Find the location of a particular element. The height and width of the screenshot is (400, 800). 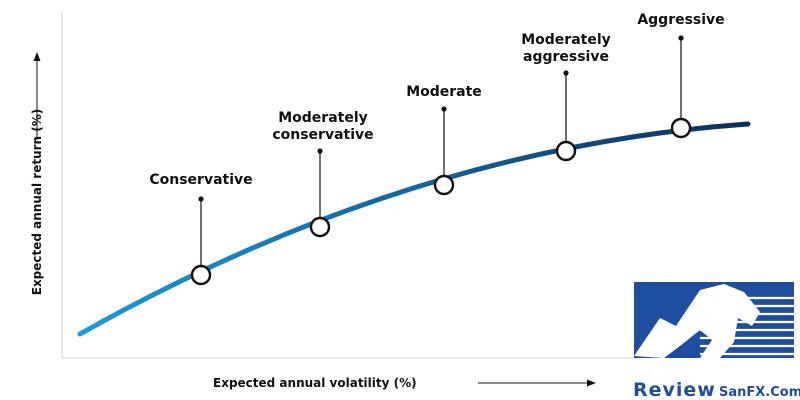

point-label-aggressive: Aggressive is located at coordinates (680, 20).